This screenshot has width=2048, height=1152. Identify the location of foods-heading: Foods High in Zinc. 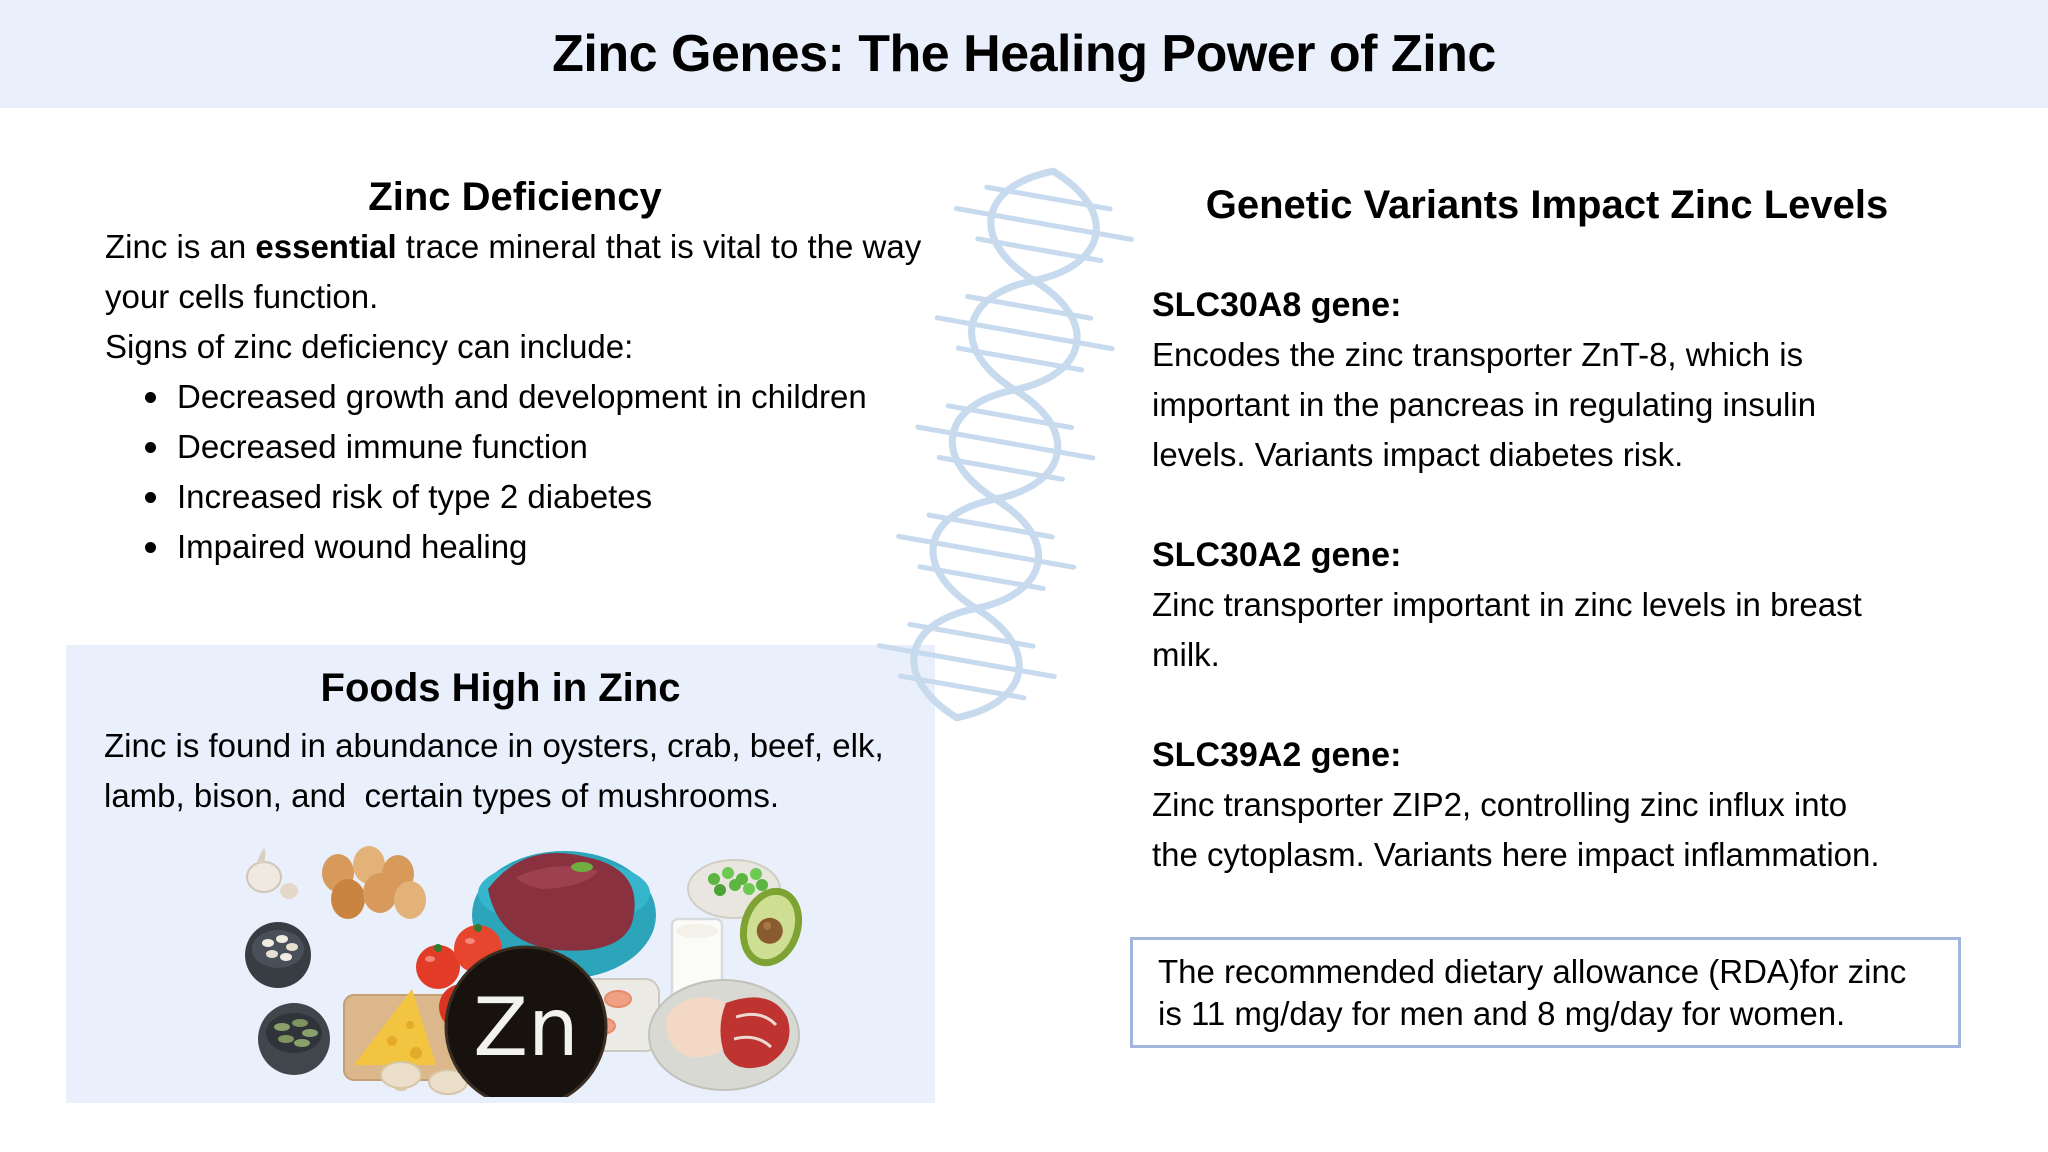
(500, 688).